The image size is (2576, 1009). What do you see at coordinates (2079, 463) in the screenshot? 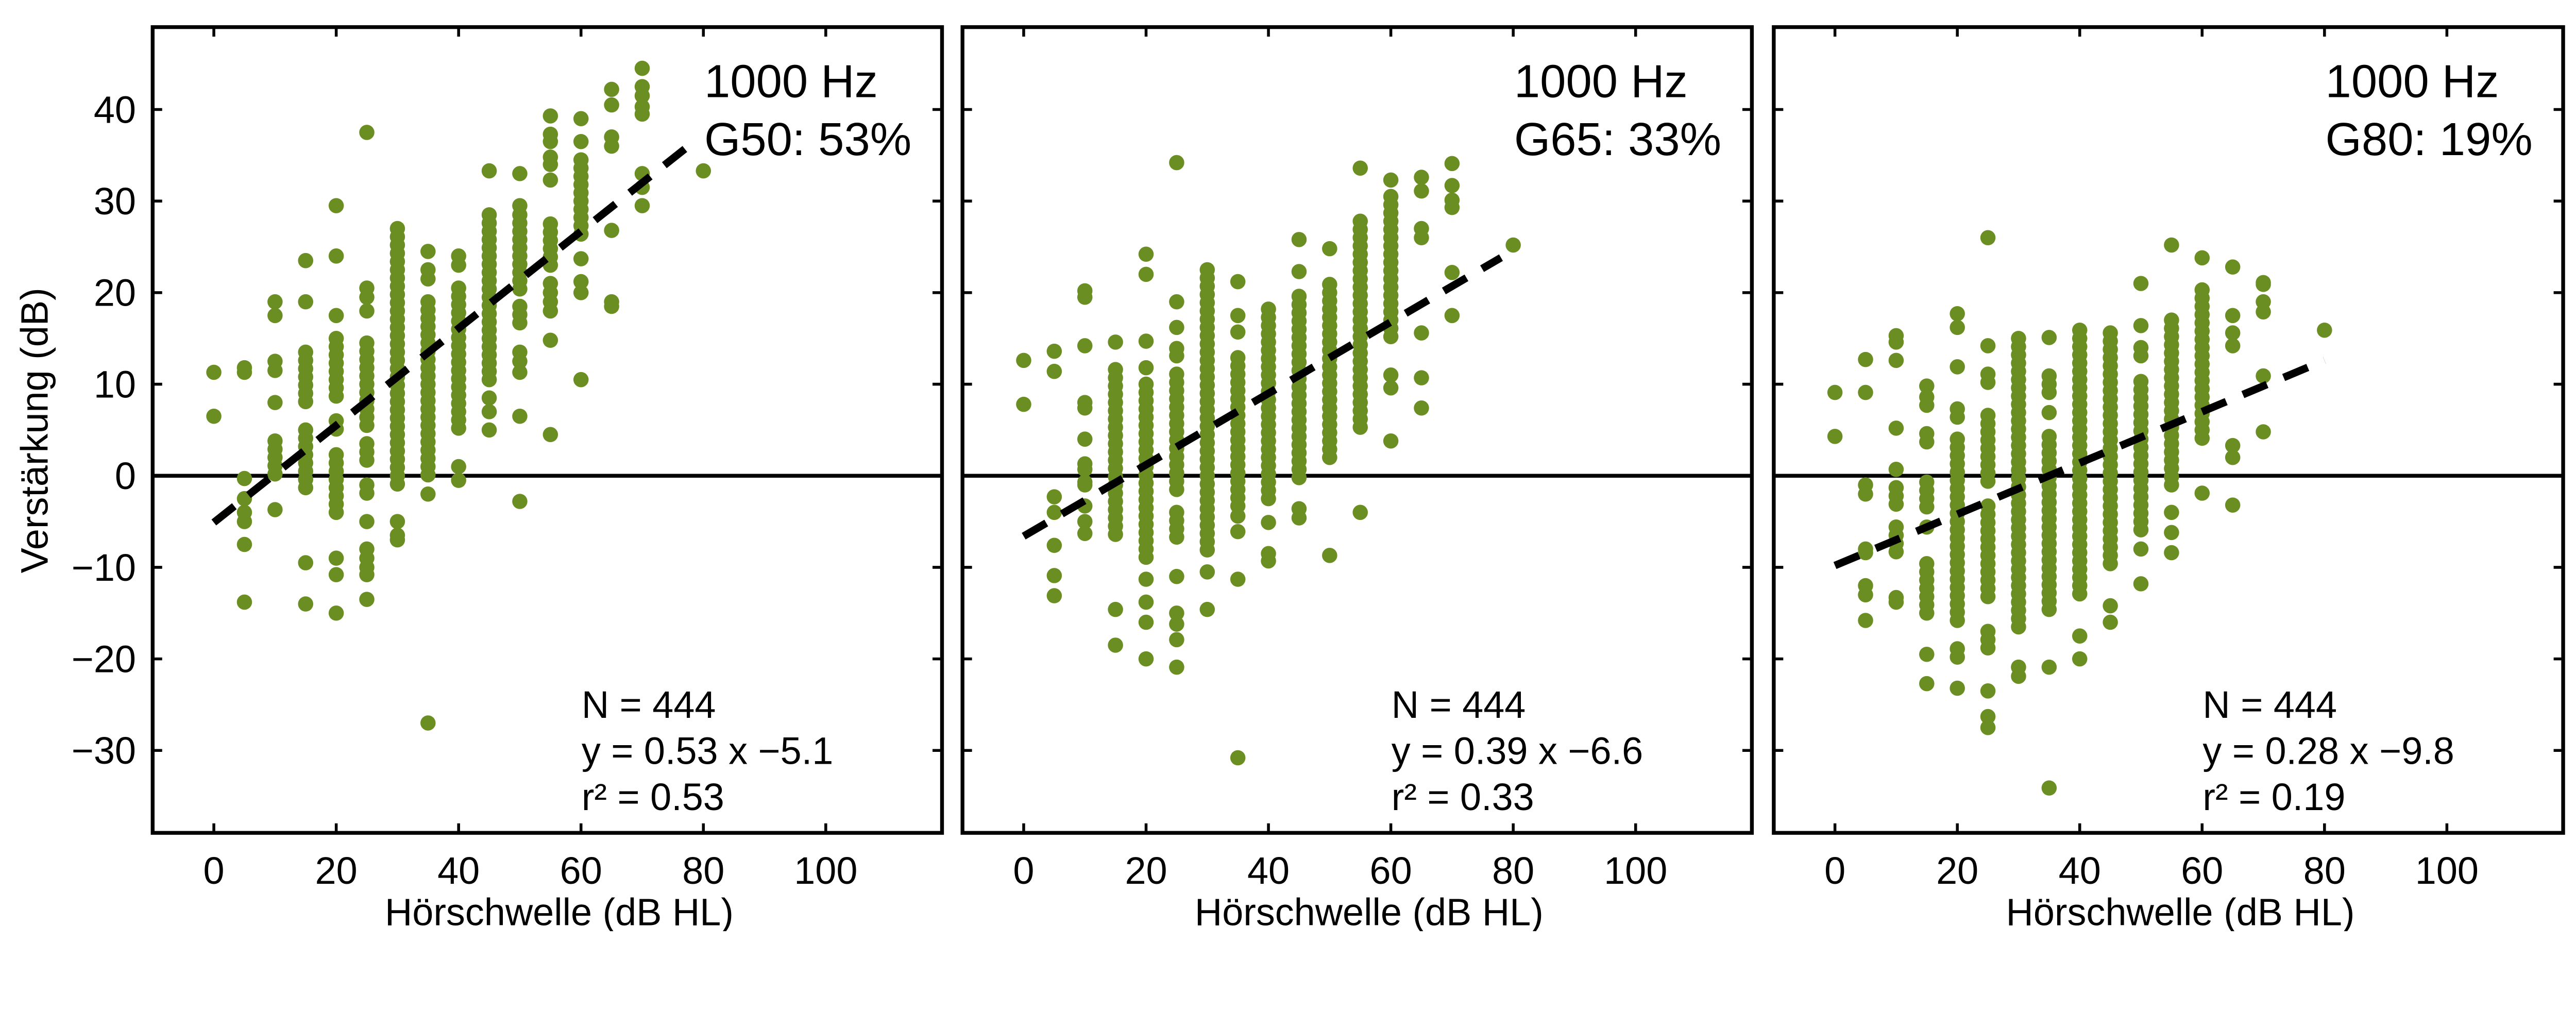
I see `regression-line` at bounding box center [2079, 463].